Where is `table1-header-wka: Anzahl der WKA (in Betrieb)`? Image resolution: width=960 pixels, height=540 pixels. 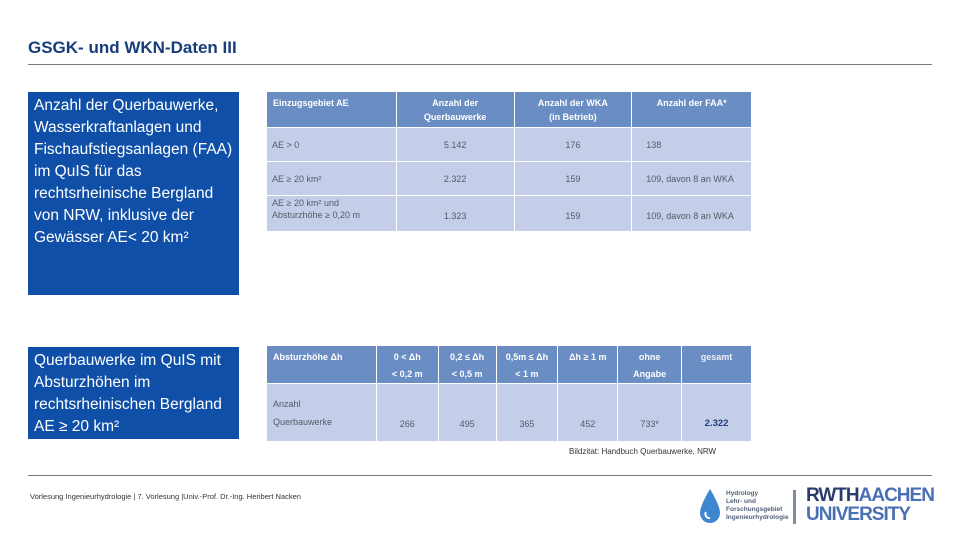
table1-header-wka: Anzahl der WKA (in Betrieb) is located at coordinates (573, 109).